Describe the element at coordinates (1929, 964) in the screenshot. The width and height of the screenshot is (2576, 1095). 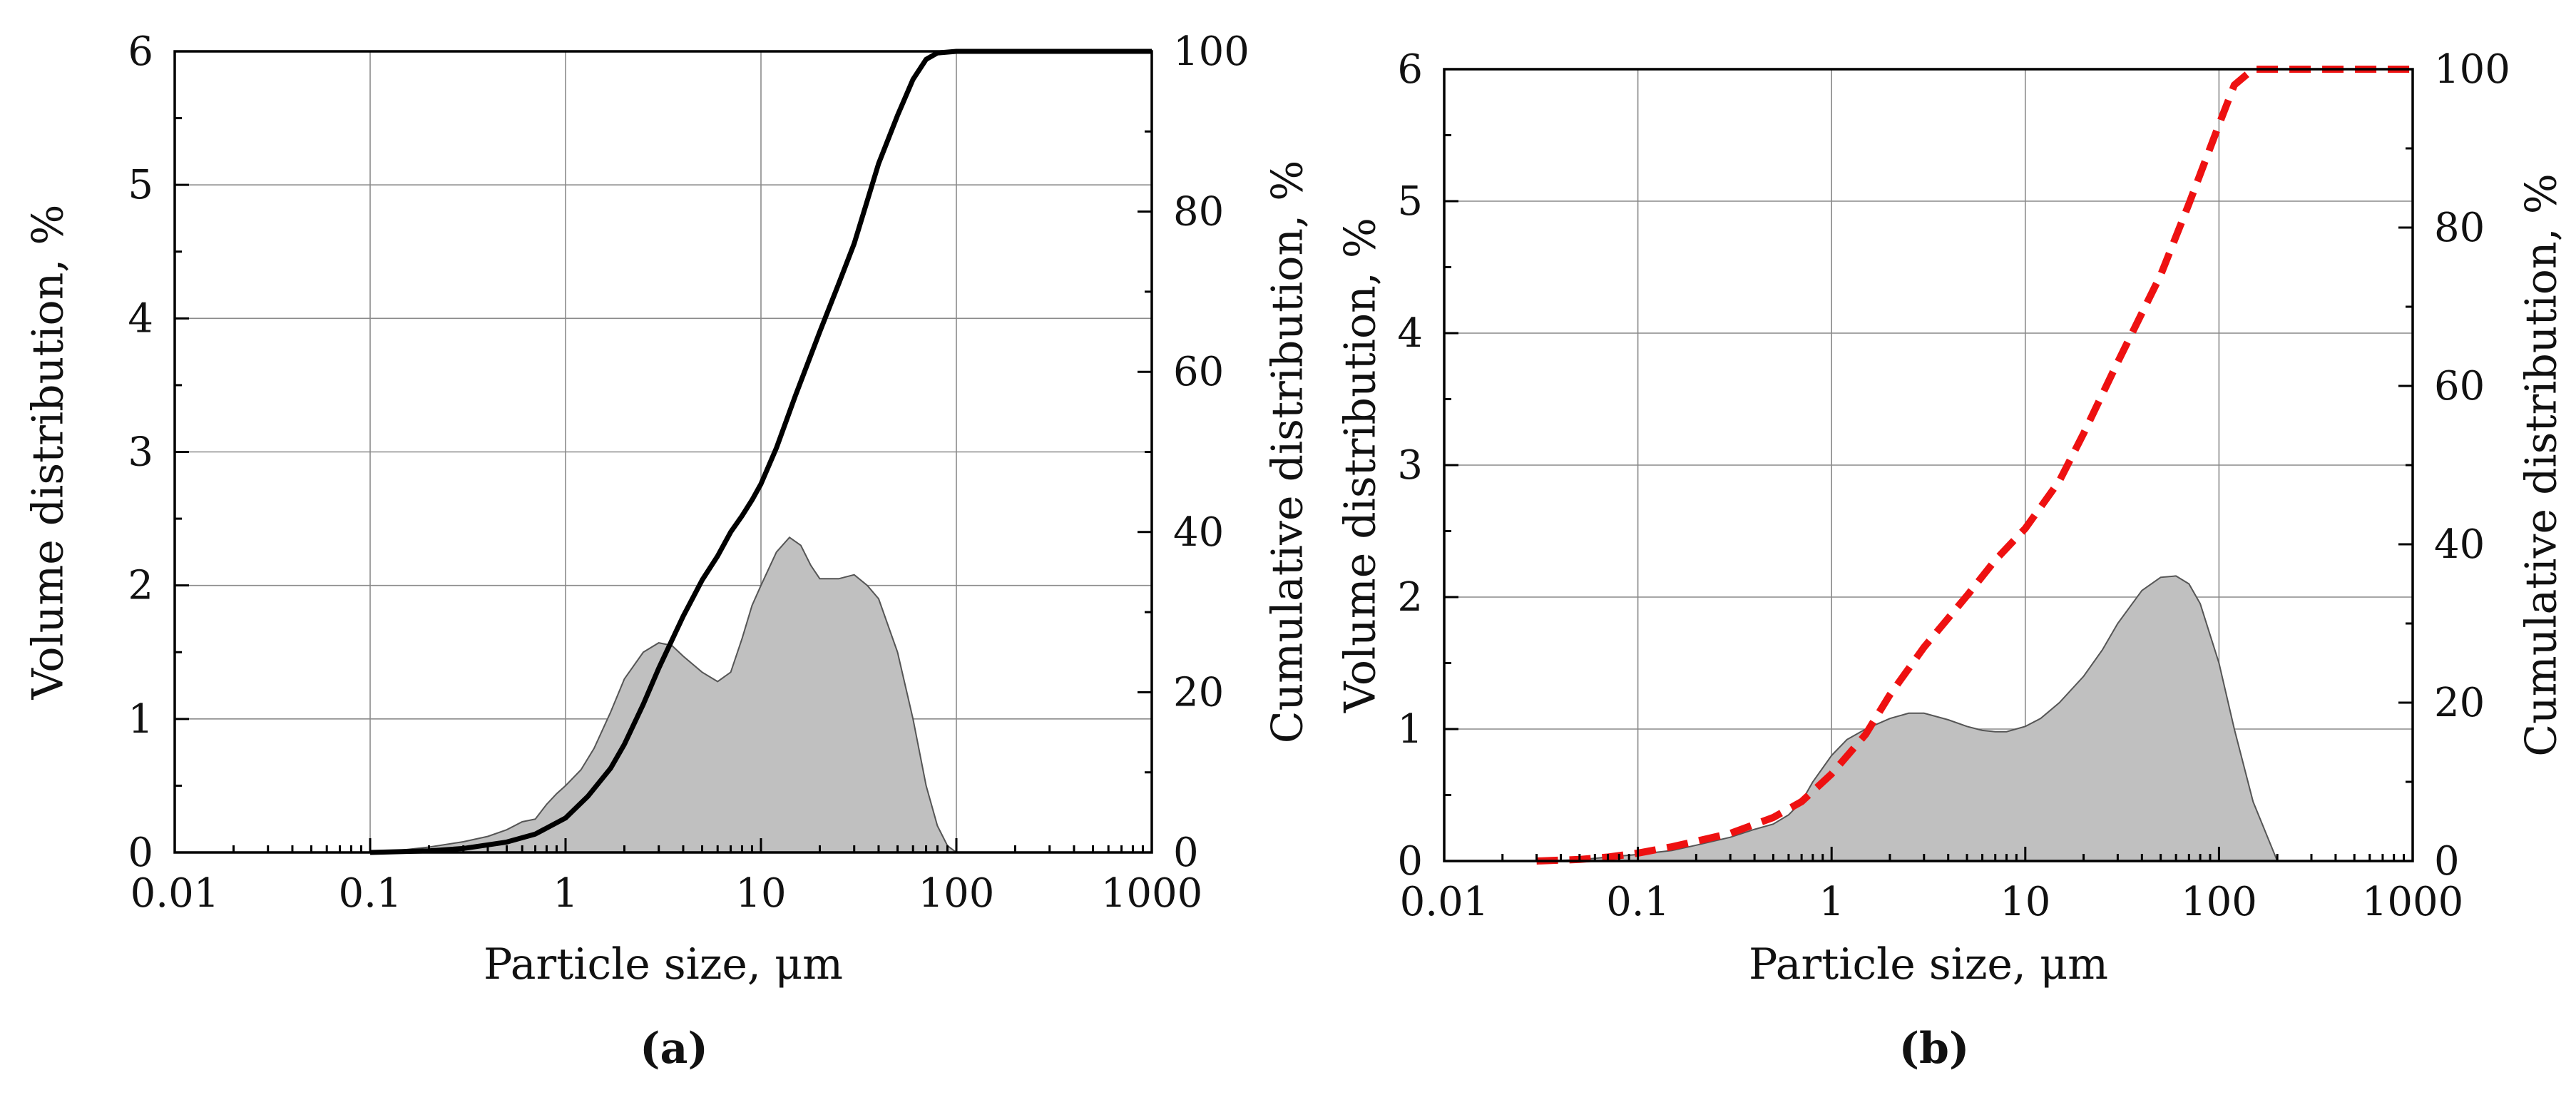
I see `panel-b-x-axis-title: Particle size, μm` at that location.